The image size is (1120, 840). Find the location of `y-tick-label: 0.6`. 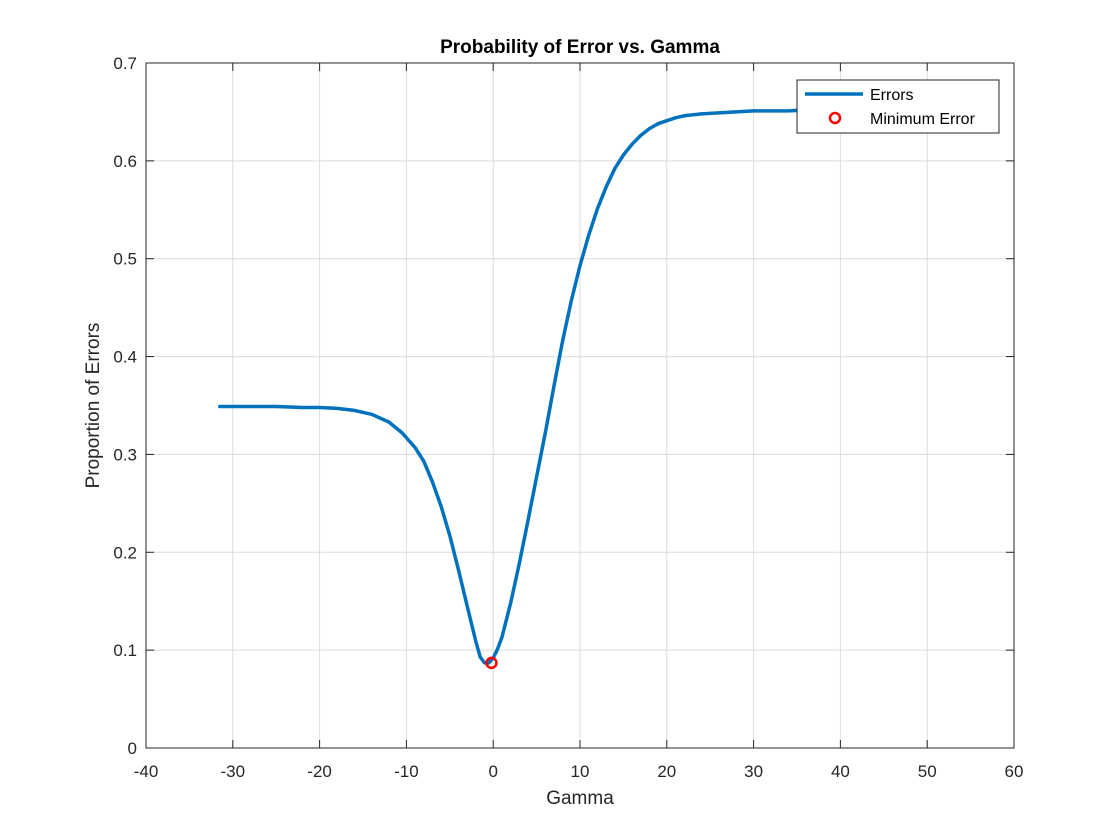

y-tick-label: 0.6 is located at coordinates (125, 161).